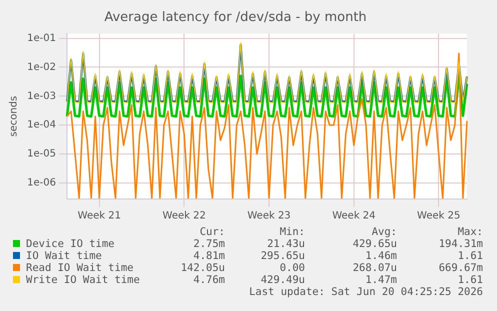  Describe the element at coordinates (366, 292) in the screenshot. I see `text: Last update: Sat Jun 20 04:25:25 2026` at that location.